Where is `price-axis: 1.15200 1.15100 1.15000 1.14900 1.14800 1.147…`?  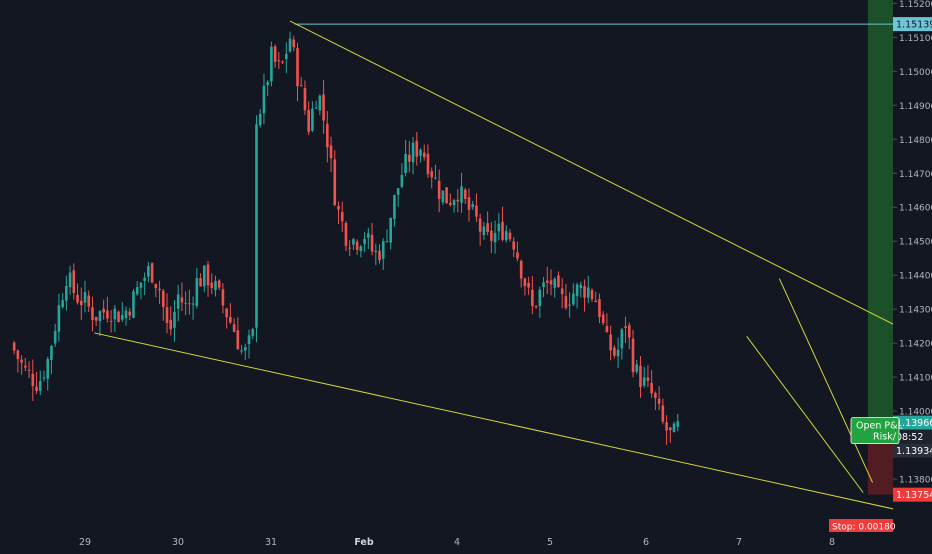 price-axis: 1.15200 1.15100 1.15000 1.14900 1.14800 1.147… is located at coordinates (912, 275).